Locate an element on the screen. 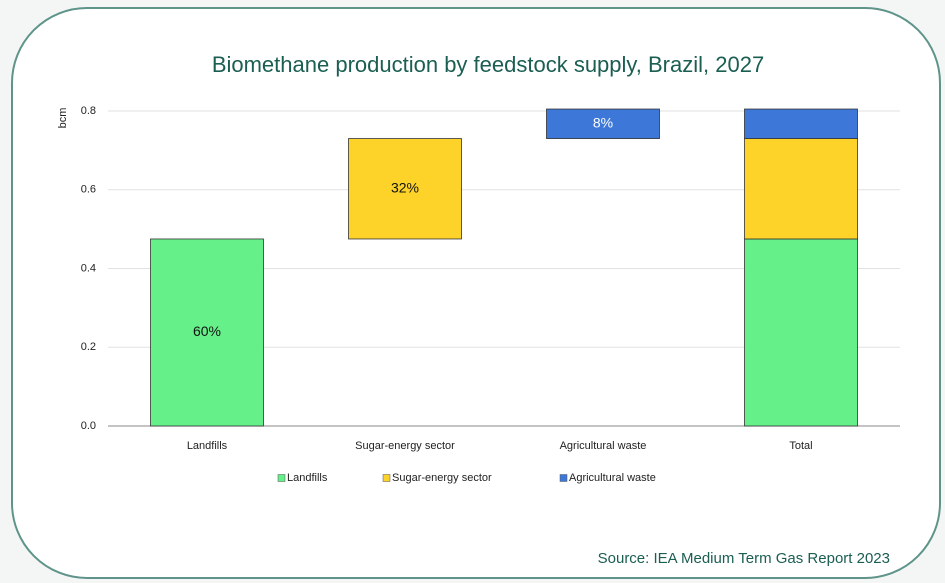  data-label: 32% is located at coordinates (405, 187).